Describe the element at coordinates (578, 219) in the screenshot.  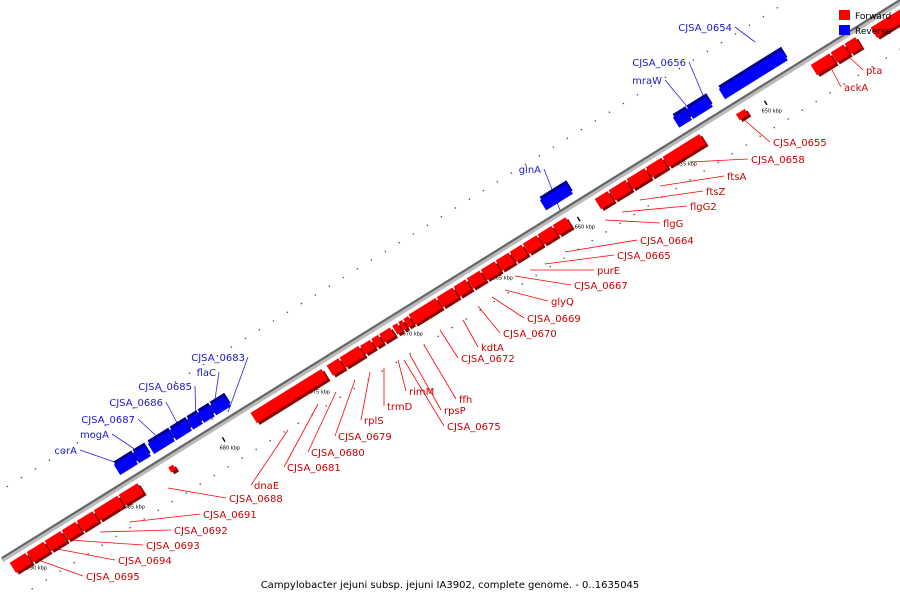
I see `kbp-tick-mark` at that location.